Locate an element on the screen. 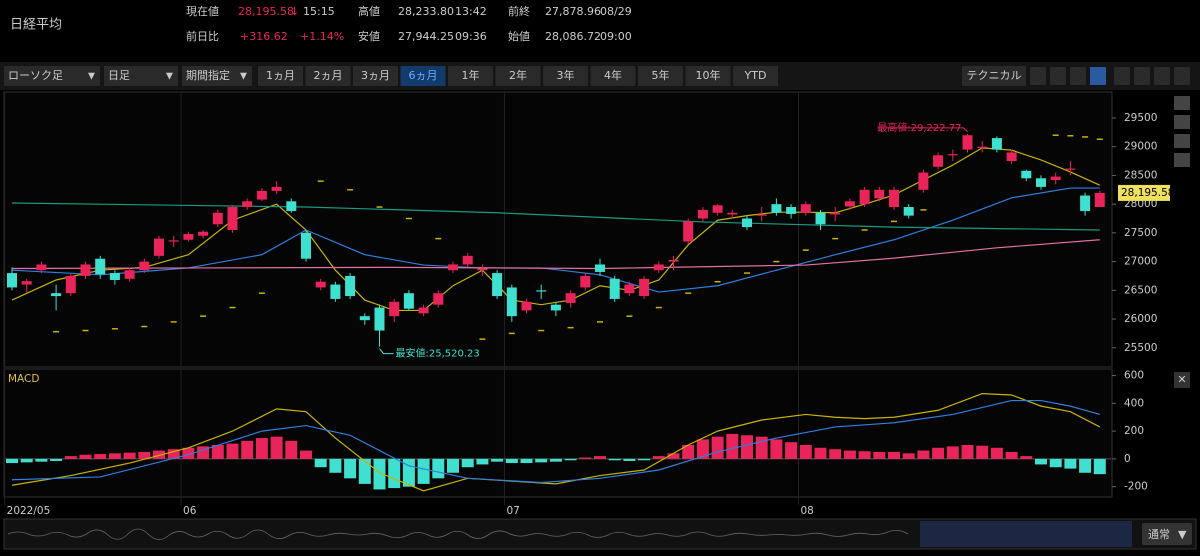 The height and width of the screenshot is (556, 1200). toolbar: ローソク足 ▼ 日足 ▼ 期間指定 ▼ テクニカル is located at coordinates (597, 76).